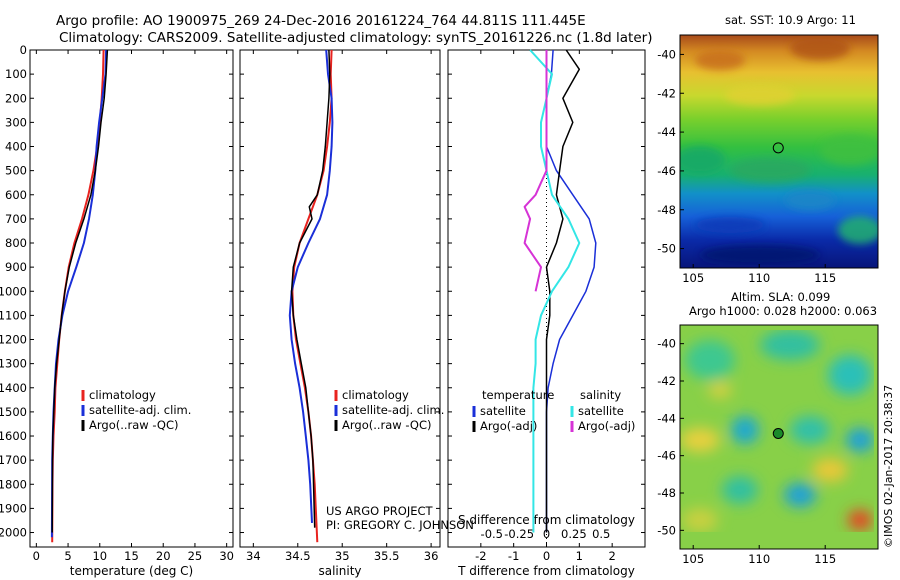 This screenshot has width=900, height=580. I want to click on x-tick-label: 35.5, so click(387, 556).